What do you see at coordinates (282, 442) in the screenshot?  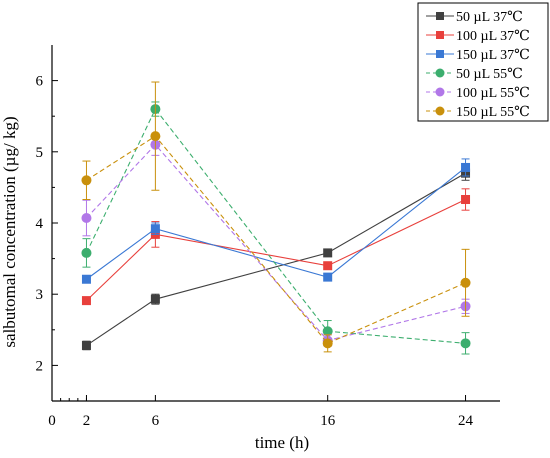 I see `x-axis-title: time (h)` at bounding box center [282, 442].